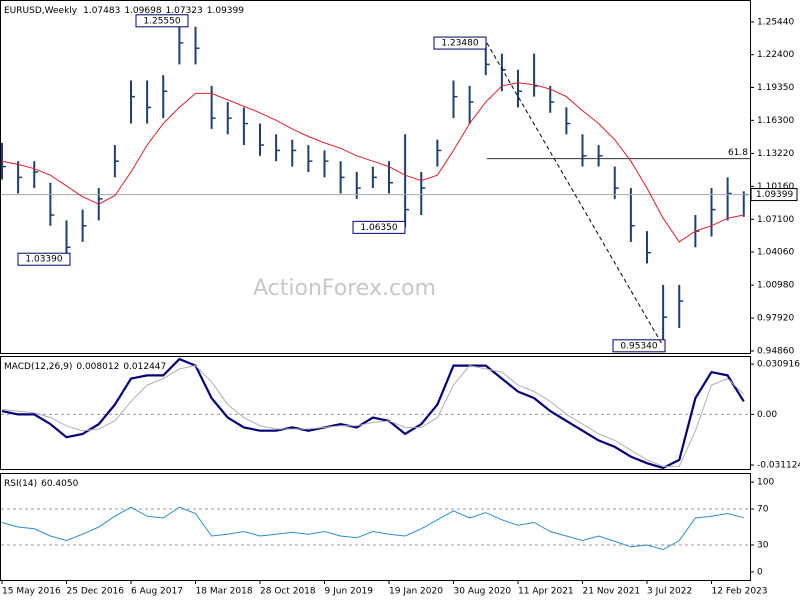  I want to click on x-tick-label: 18 Mar 2018, so click(224, 592).